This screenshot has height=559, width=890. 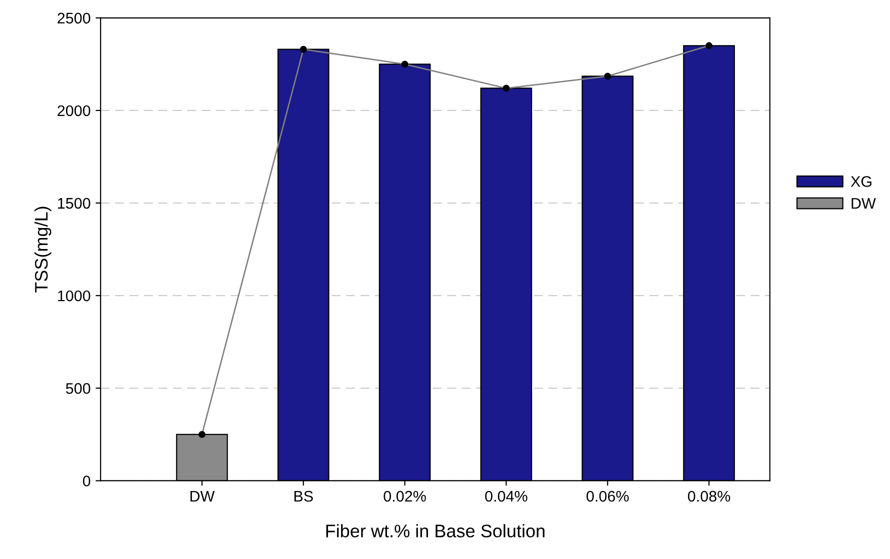 I want to click on y-tick-label: 2500, so click(x=74, y=18).